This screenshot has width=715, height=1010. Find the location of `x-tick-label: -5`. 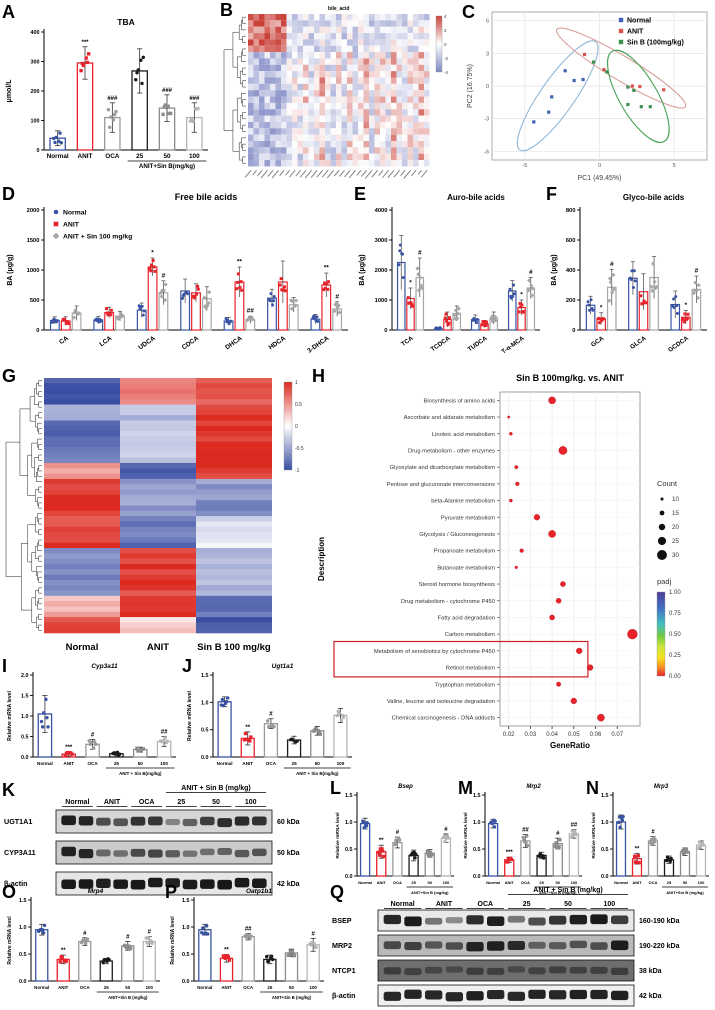

x-tick-label: -5 is located at coordinates (524, 166).